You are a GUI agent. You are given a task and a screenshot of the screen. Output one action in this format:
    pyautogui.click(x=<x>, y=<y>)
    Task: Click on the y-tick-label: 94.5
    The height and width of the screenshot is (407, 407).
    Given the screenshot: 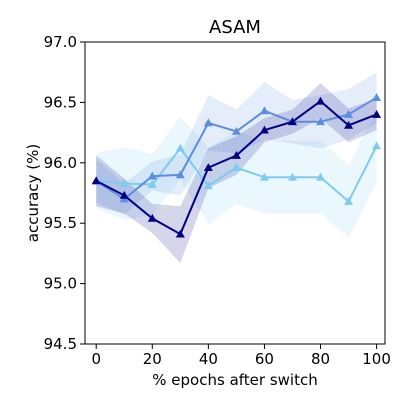 What is the action you would take?
    pyautogui.click(x=60, y=344)
    